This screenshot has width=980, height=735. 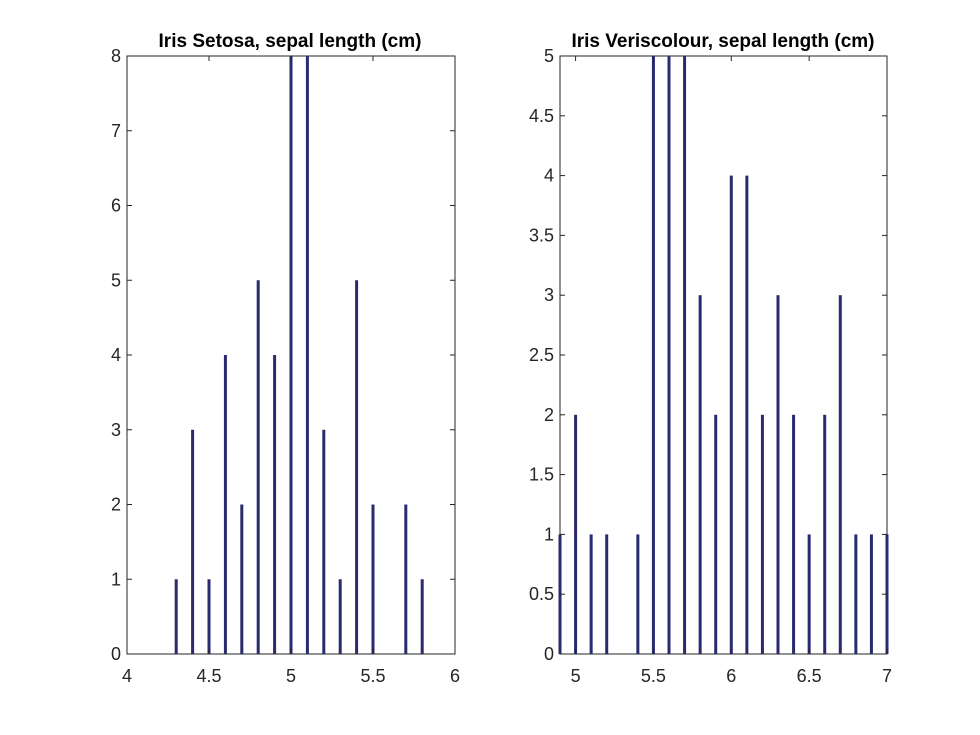 What do you see at coordinates (541, 235) in the screenshot?
I see `y-tick-label-versicolour: 3.5` at bounding box center [541, 235].